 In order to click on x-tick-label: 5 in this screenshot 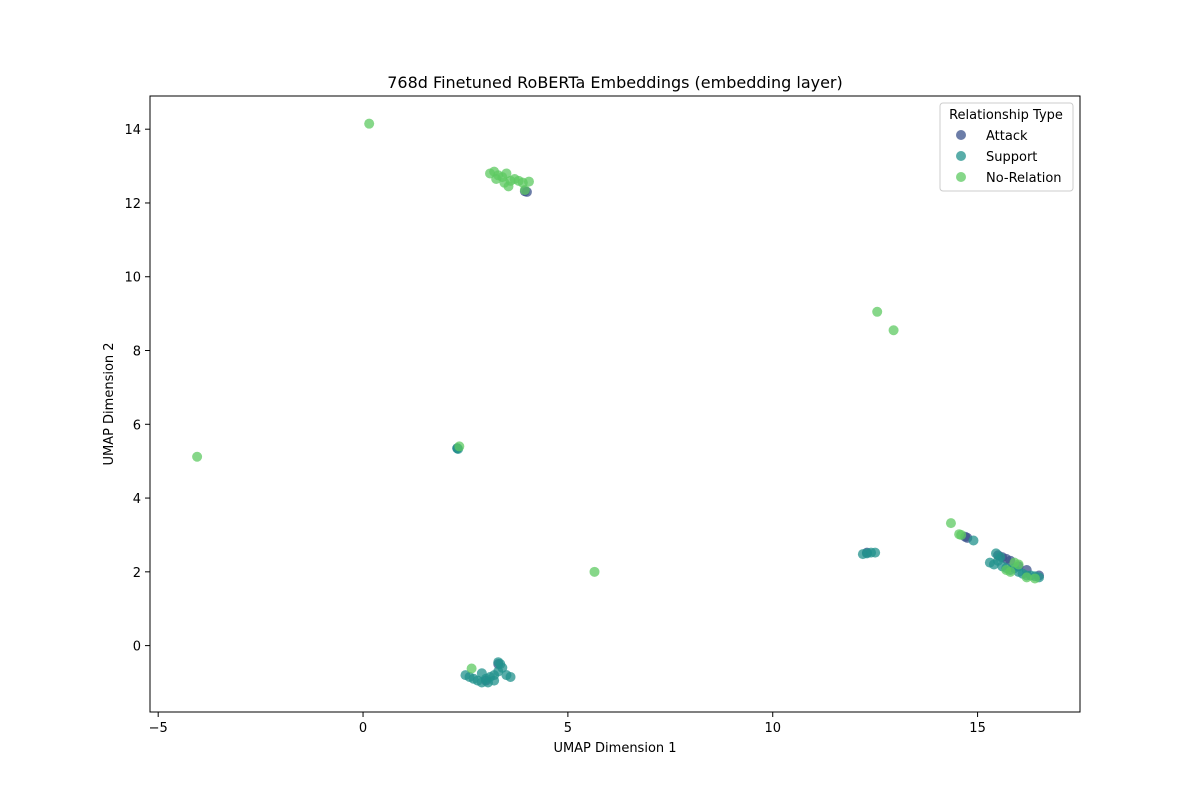, I will do `click(568, 728)`.